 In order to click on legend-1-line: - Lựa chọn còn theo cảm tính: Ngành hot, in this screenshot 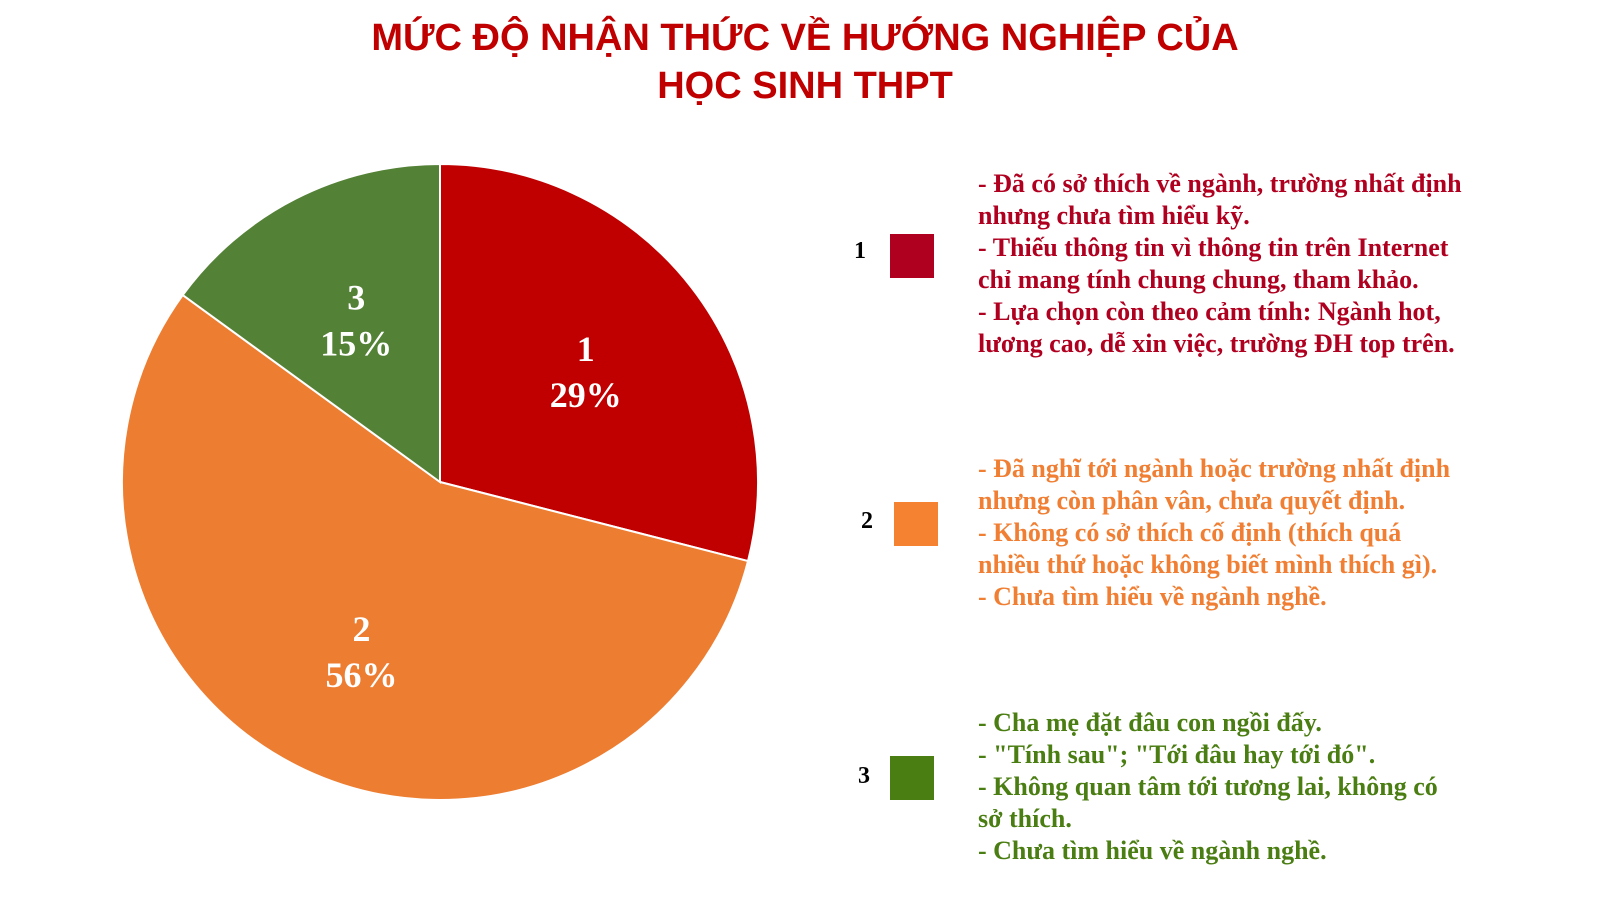, I will do `click(1209, 311)`.